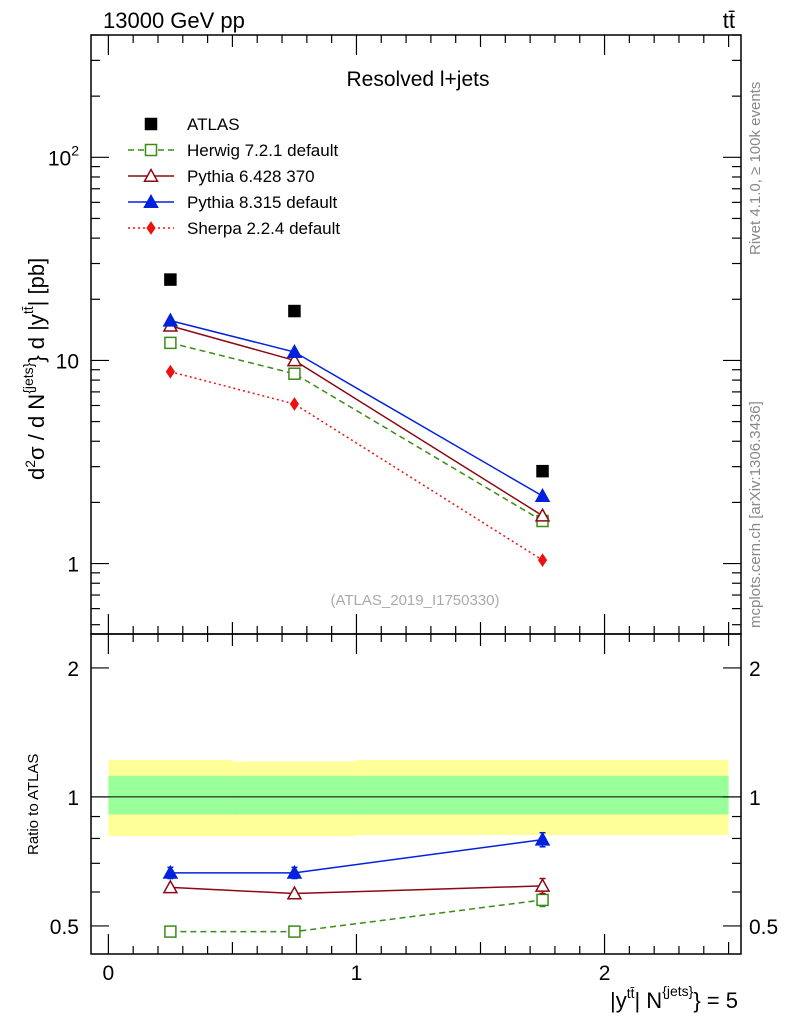 This screenshot has height=1024, width=786. I want to click on y-tick-label: 10, so click(67, 361).